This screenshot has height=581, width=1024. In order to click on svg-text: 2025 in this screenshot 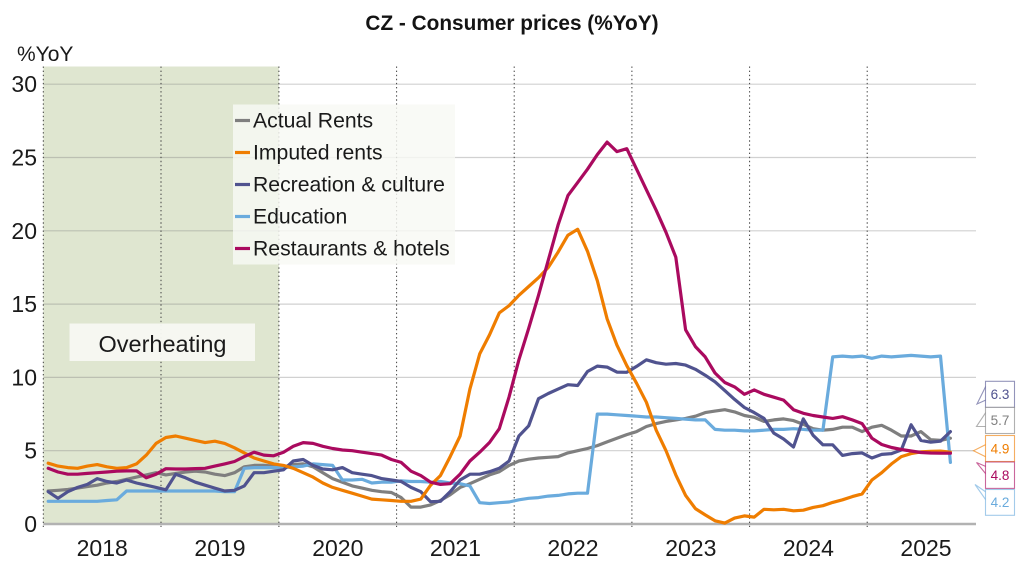, I will do `click(925, 548)`.